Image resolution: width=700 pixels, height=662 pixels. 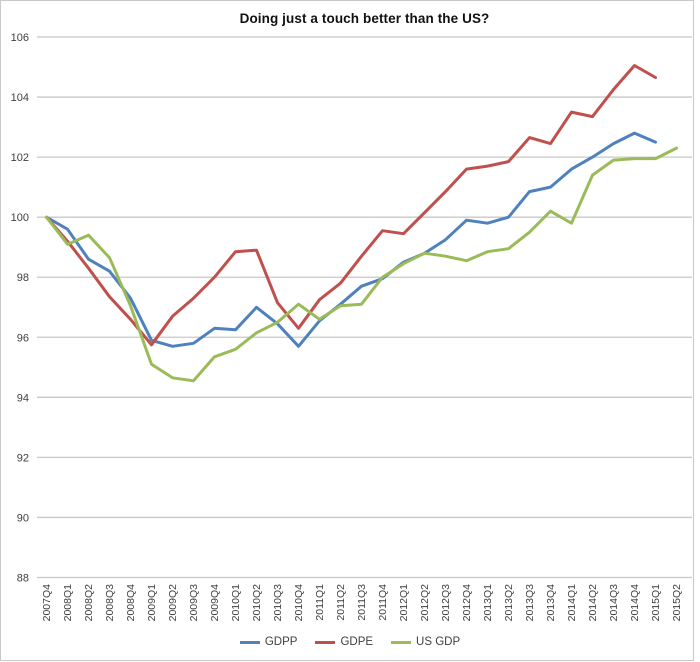 What do you see at coordinates (194, 603) in the screenshot?
I see `x-tick-label: 2009Q3` at bounding box center [194, 603].